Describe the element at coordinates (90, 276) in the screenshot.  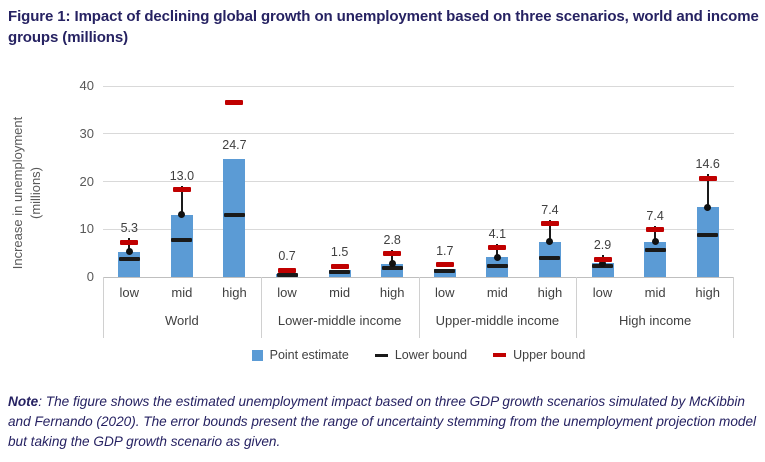
I see `y-tick-label: 0` at that location.